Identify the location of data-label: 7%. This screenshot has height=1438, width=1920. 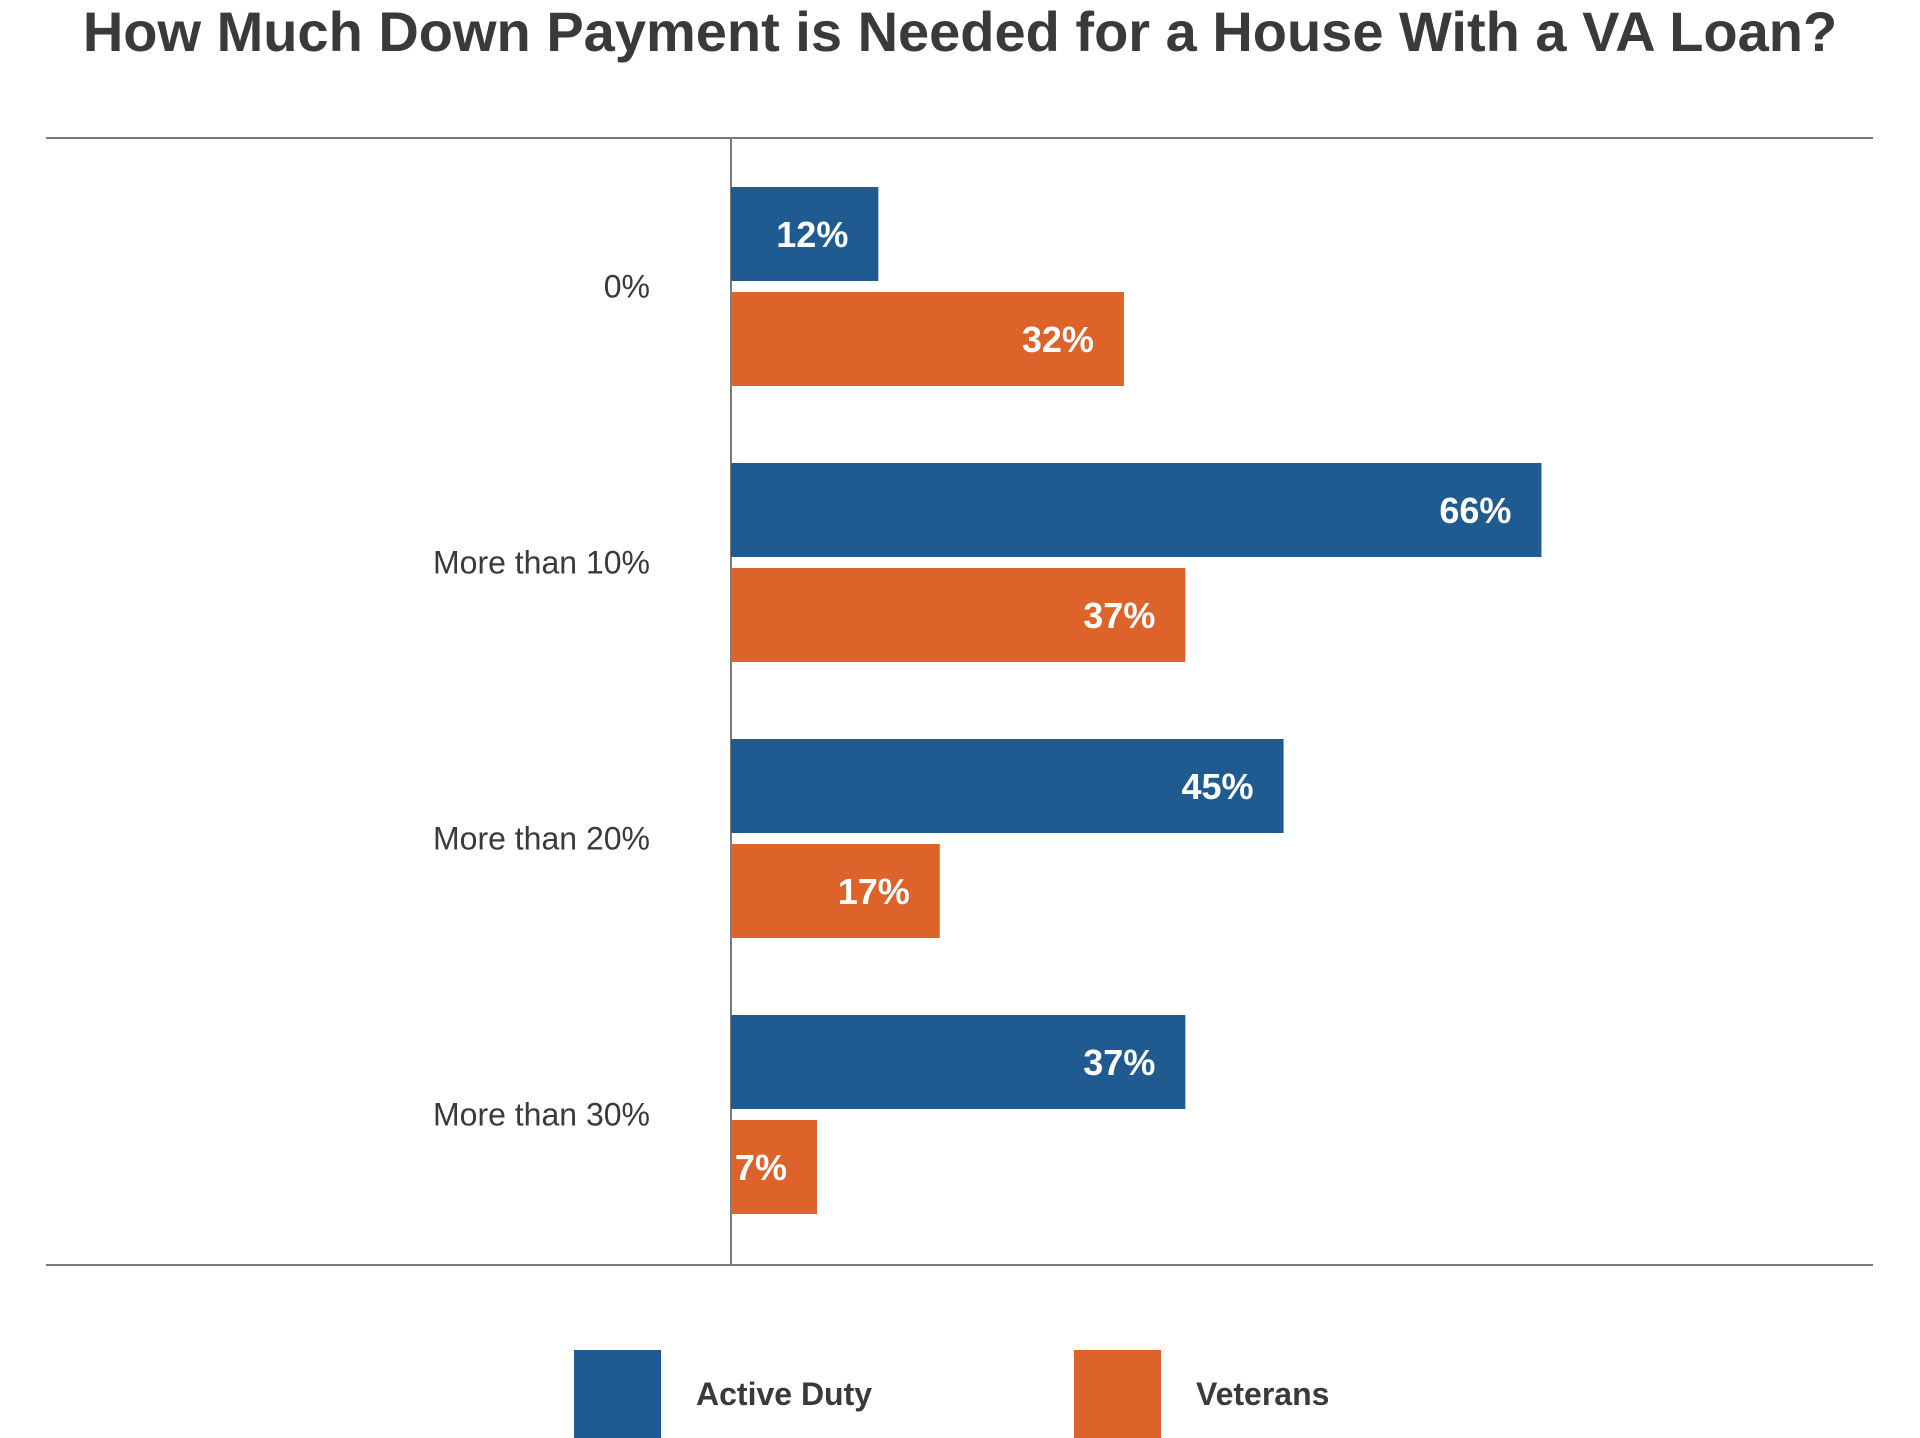
(761, 1167).